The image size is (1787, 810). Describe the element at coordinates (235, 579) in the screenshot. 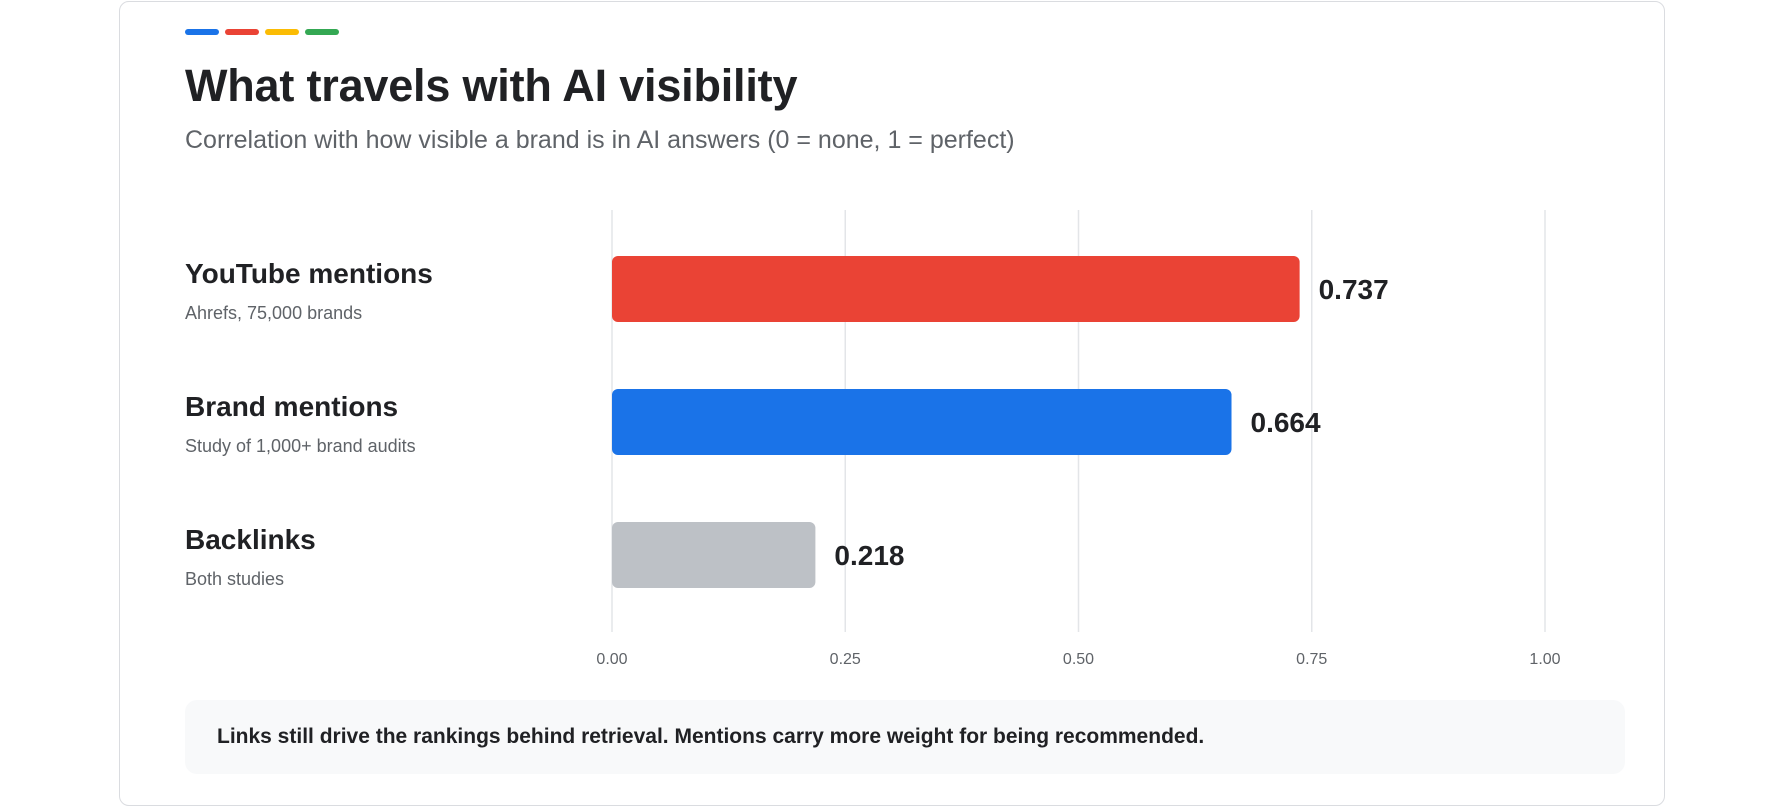

I see `category-source-backlinks: Both studies` at that location.